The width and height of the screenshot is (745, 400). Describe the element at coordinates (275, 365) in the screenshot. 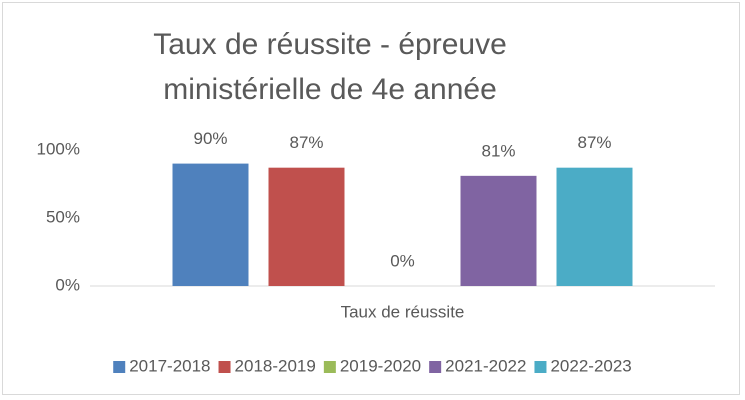

I see `legend-label: 2018-2019` at that location.